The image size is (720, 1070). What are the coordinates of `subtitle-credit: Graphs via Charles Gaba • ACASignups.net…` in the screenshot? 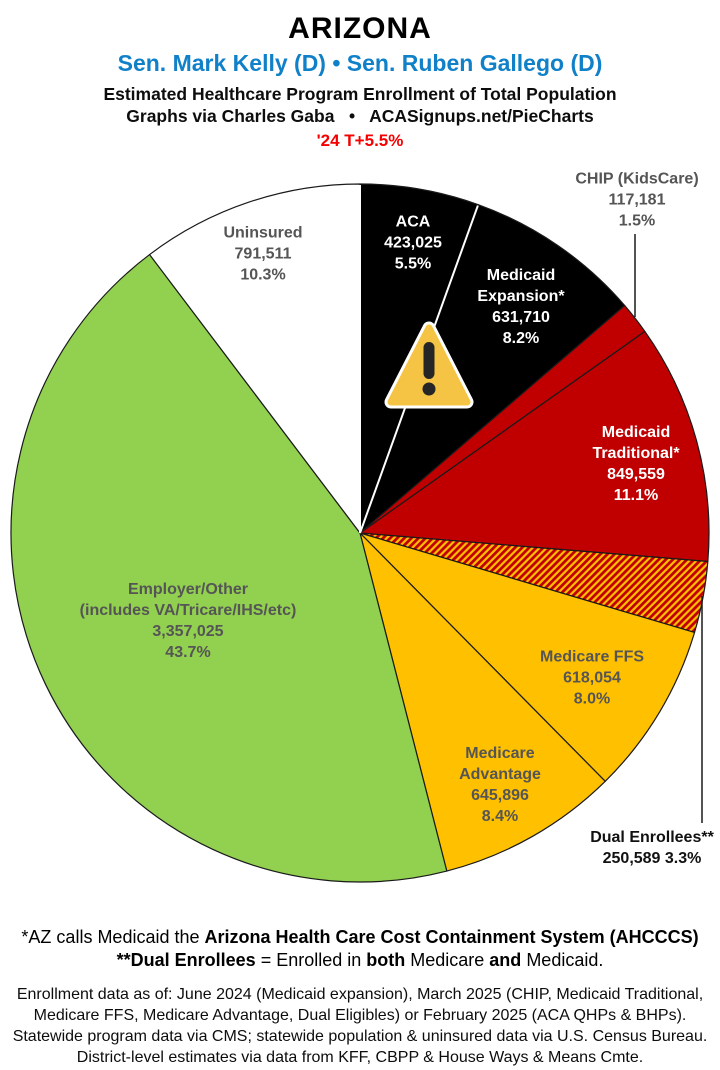 It's located at (360, 116).